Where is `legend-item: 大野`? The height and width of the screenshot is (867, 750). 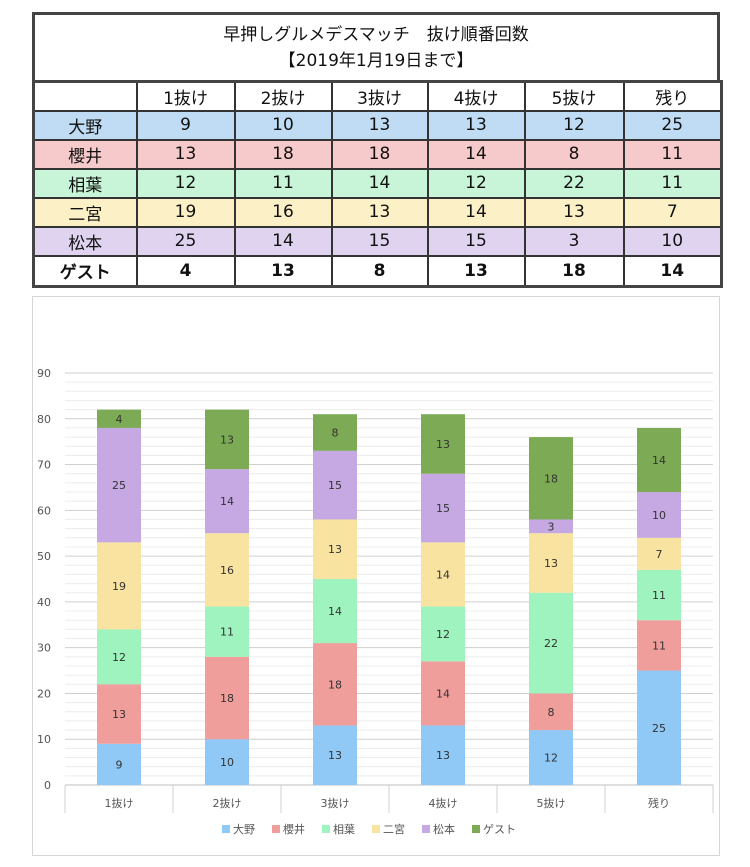
legend-item: 大野 is located at coordinates (238, 829).